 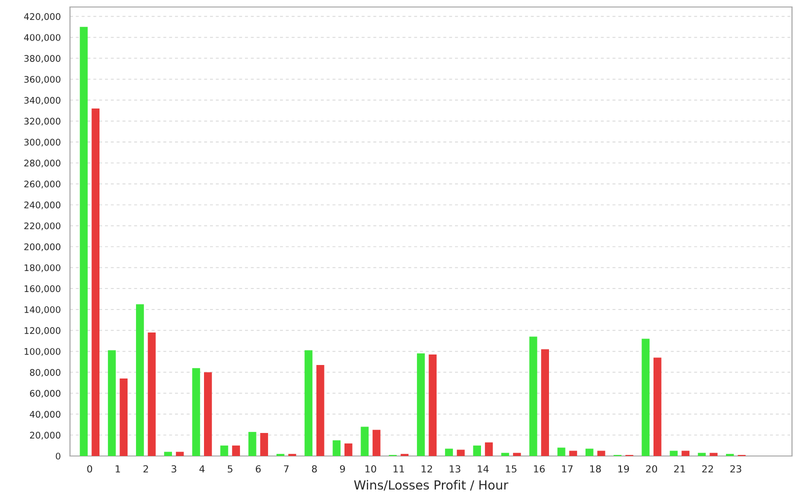 What do you see at coordinates (42, 59) in the screenshot?
I see `y-tick-label: 380,000` at bounding box center [42, 59].